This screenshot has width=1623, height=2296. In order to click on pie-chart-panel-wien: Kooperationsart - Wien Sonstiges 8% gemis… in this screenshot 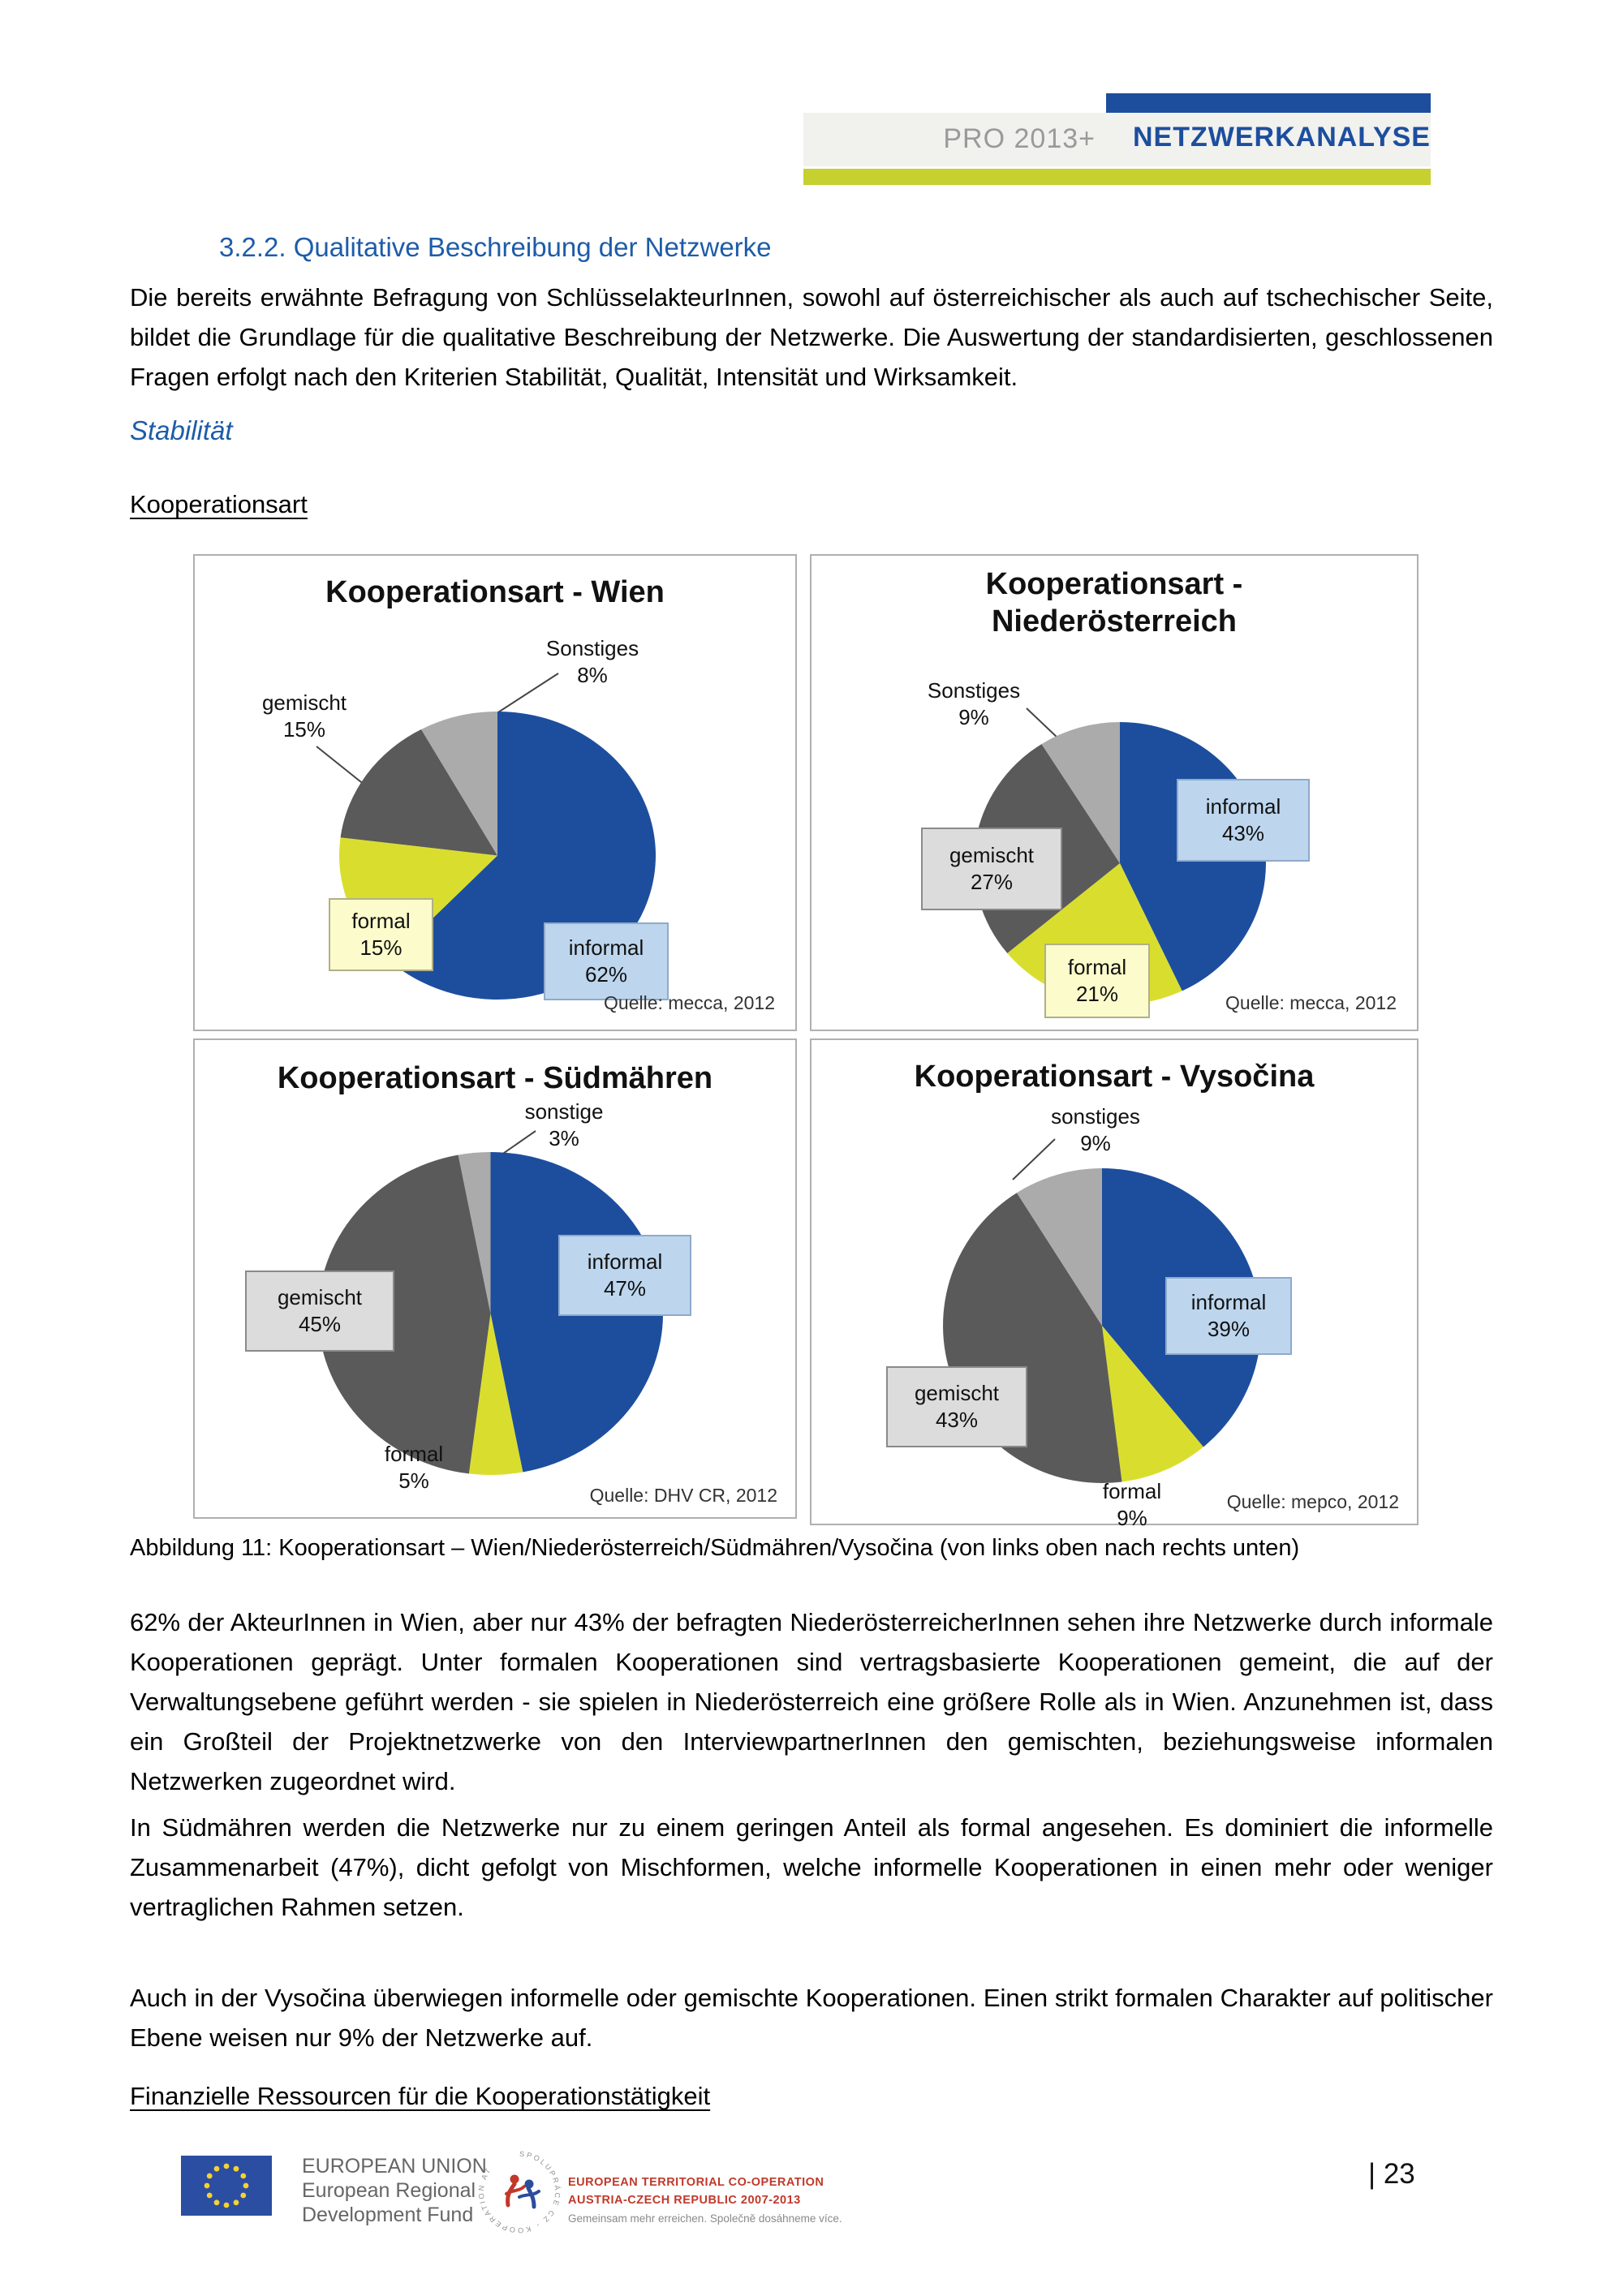, I will do `click(495, 792)`.